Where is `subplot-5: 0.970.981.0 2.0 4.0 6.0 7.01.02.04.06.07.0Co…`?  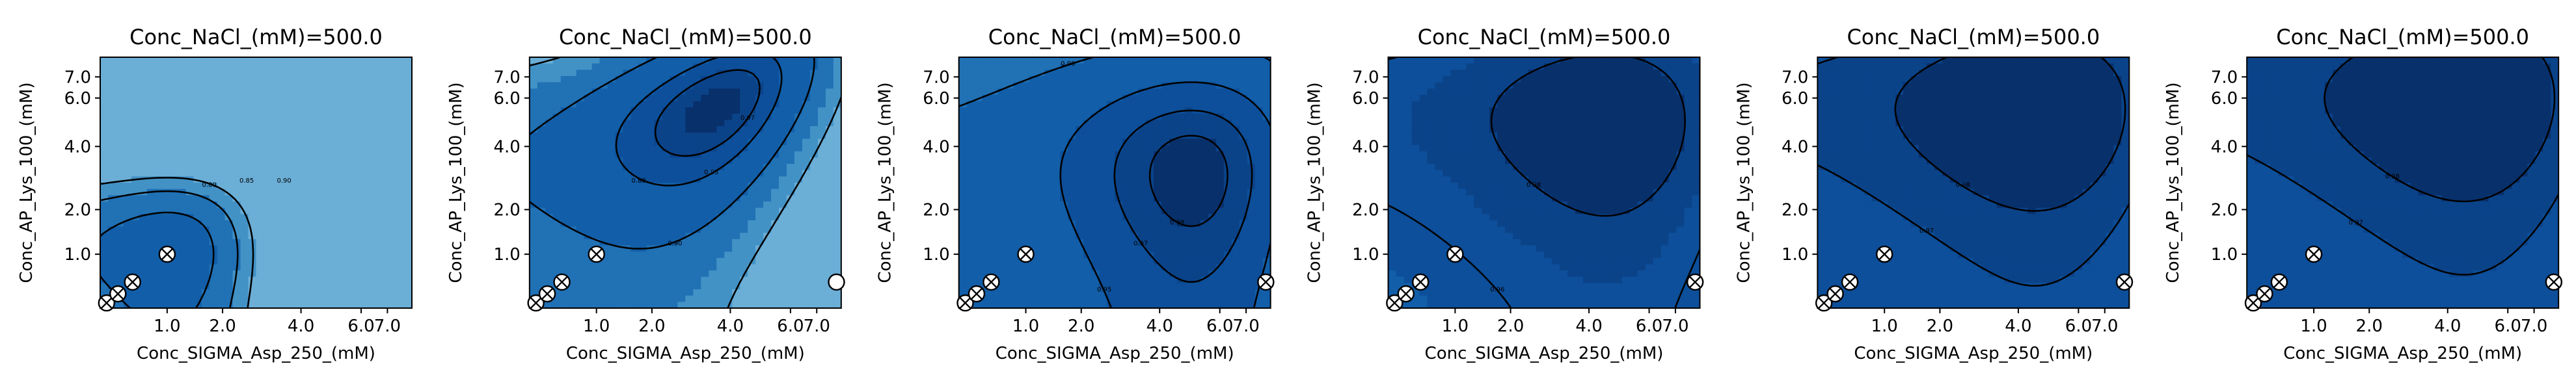
subplot-5: 0.970.981.0 2.0 4.0 6.0 7.01.02.04.06.07.0Co… is located at coordinates (1934, 194).